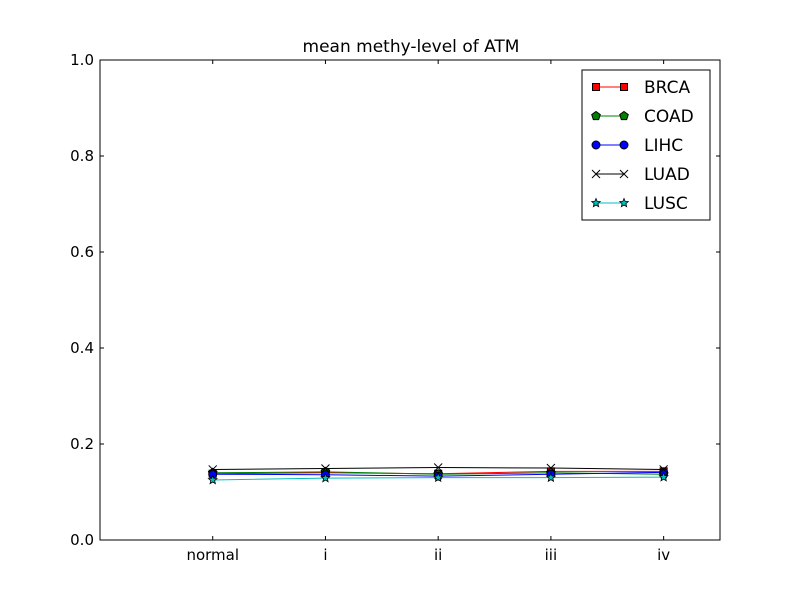 The image size is (800, 600). Describe the element at coordinates (325, 555) in the screenshot. I see `x-tick-label: i` at that location.